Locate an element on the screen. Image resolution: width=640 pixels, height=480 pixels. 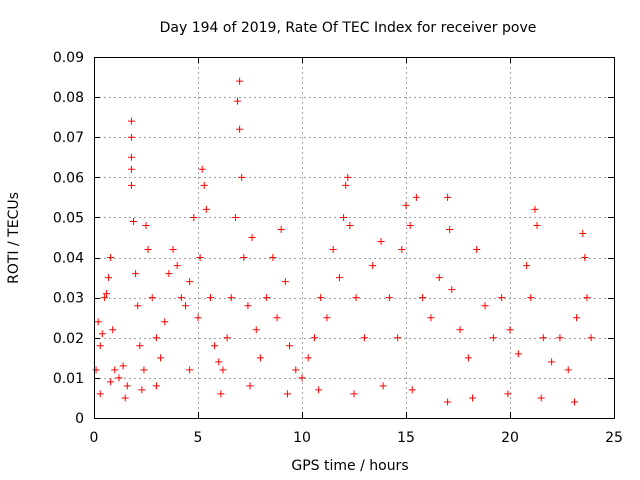
y-tick-label: 0.05 is located at coordinates (68, 218).